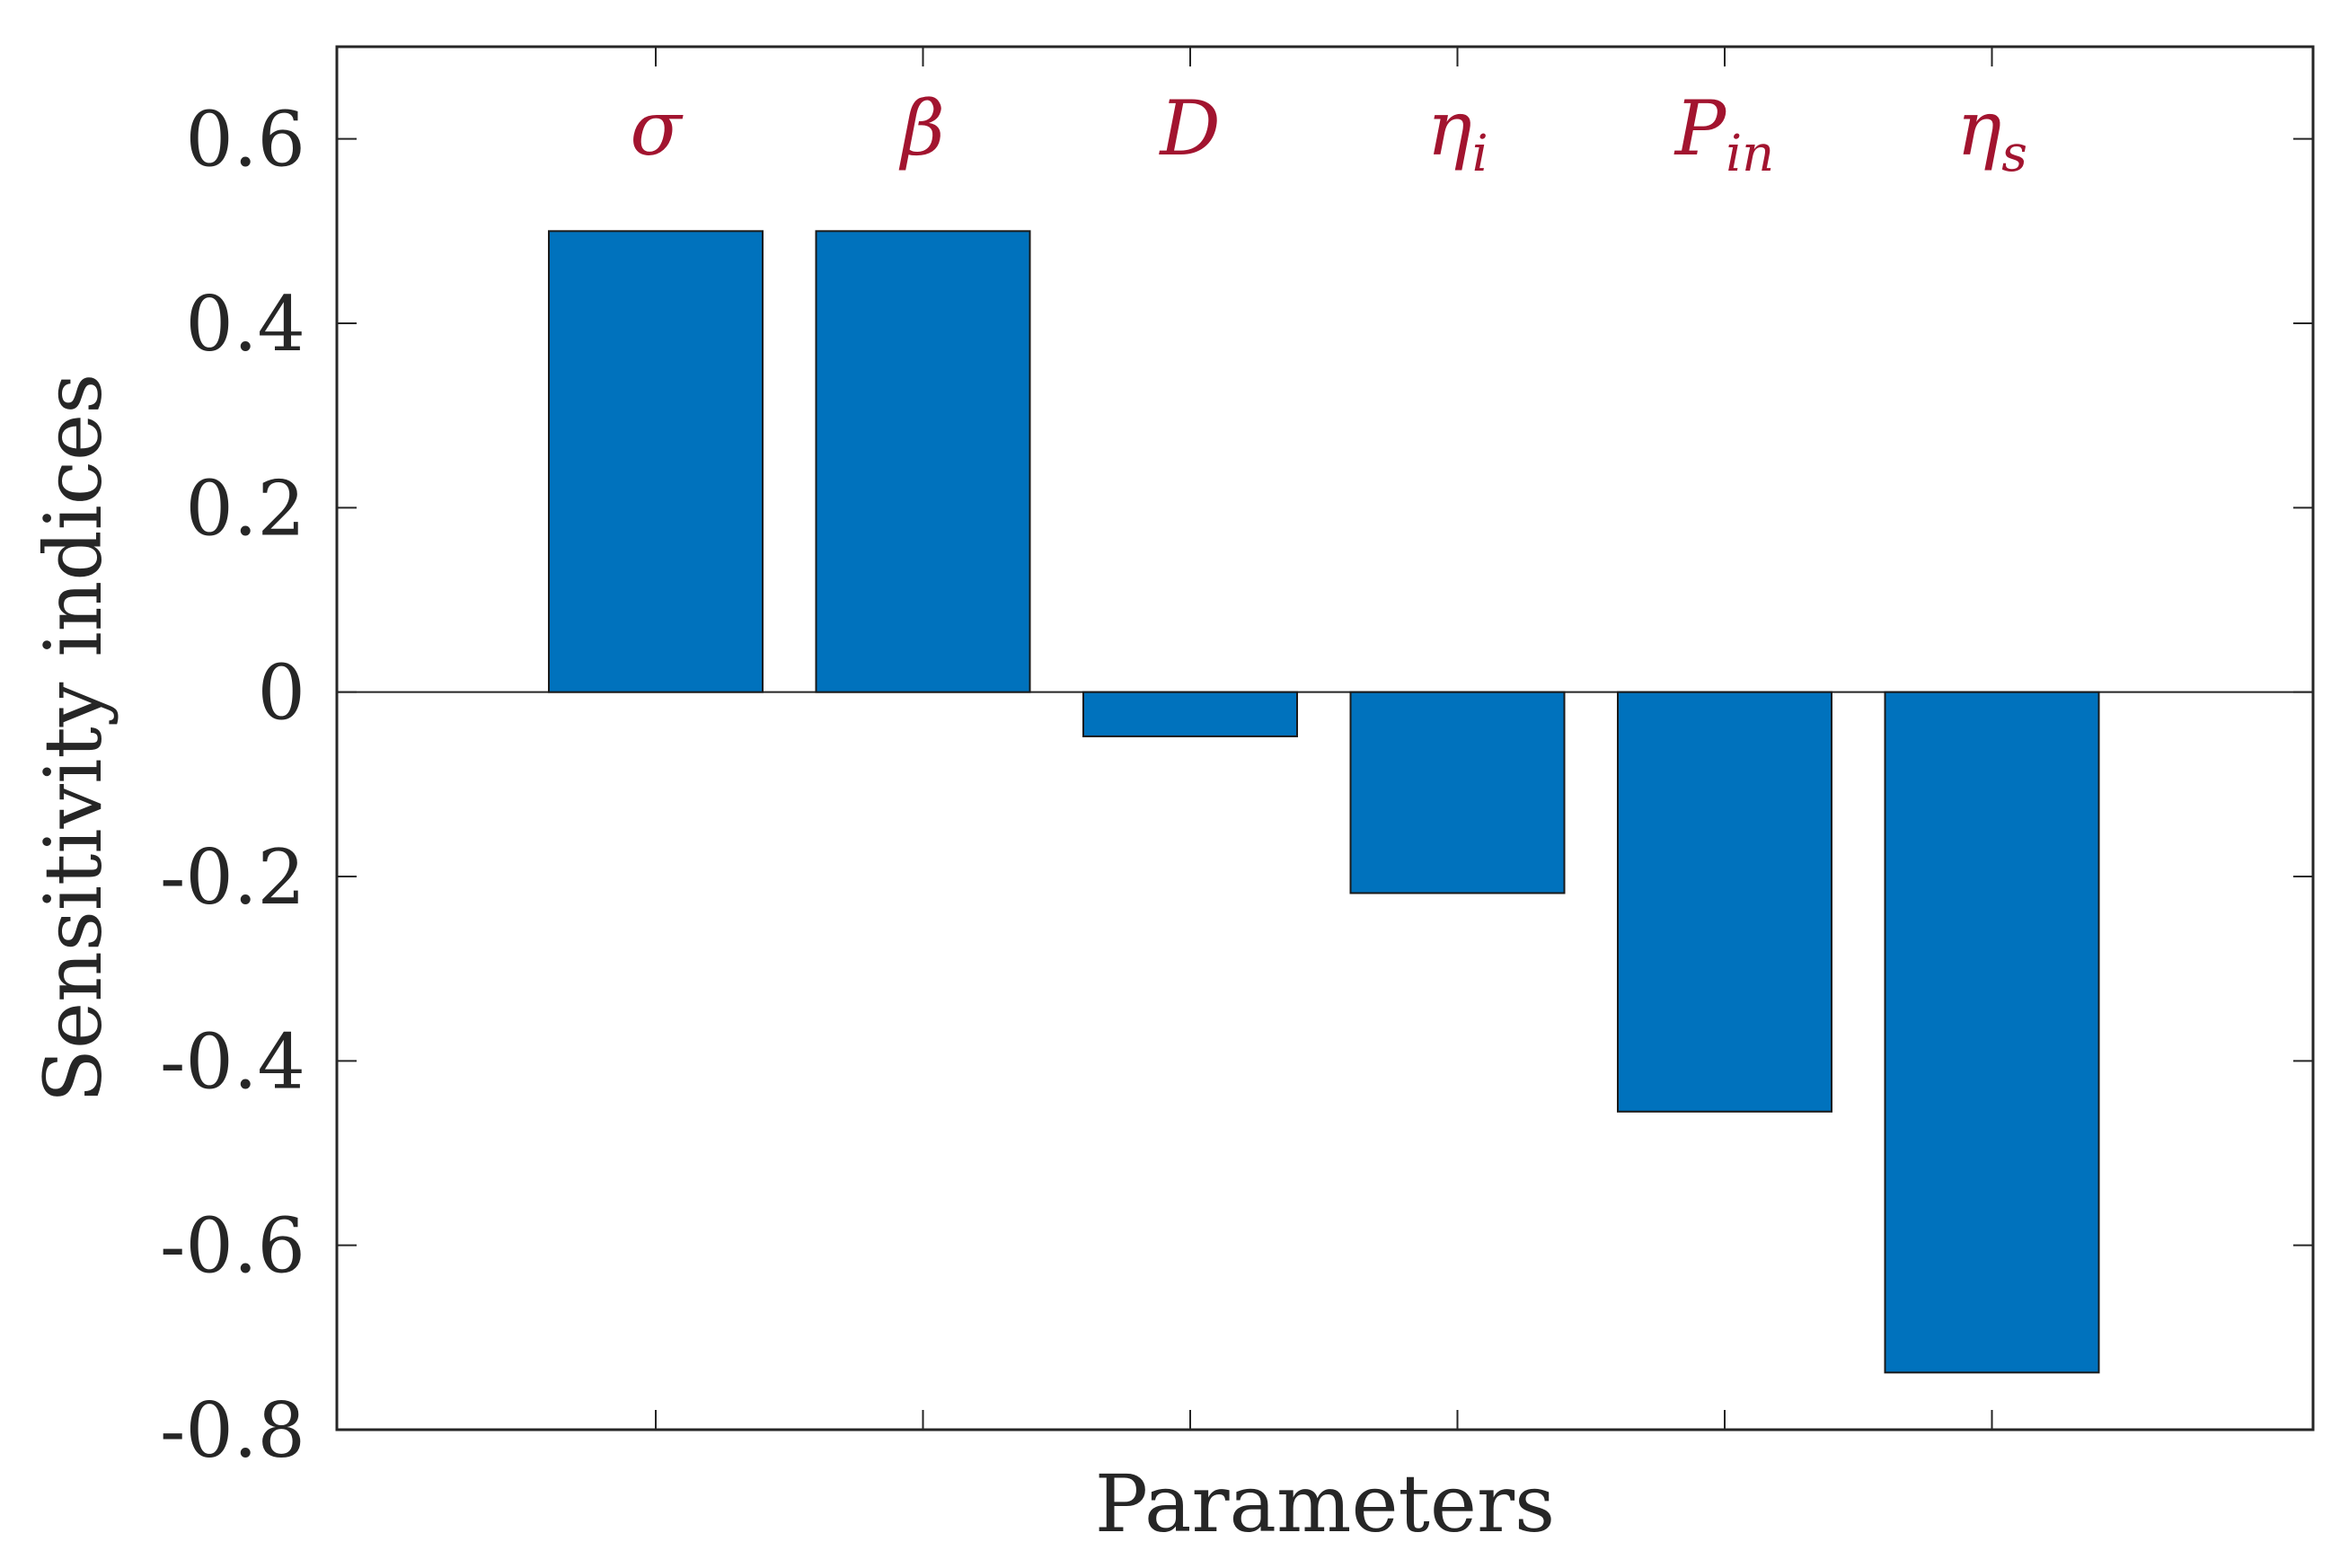 This screenshot has height=1568, width=2340. Describe the element at coordinates (232, 1061) in the screenshot. I see `y-tick-label: -0.4` at that location.